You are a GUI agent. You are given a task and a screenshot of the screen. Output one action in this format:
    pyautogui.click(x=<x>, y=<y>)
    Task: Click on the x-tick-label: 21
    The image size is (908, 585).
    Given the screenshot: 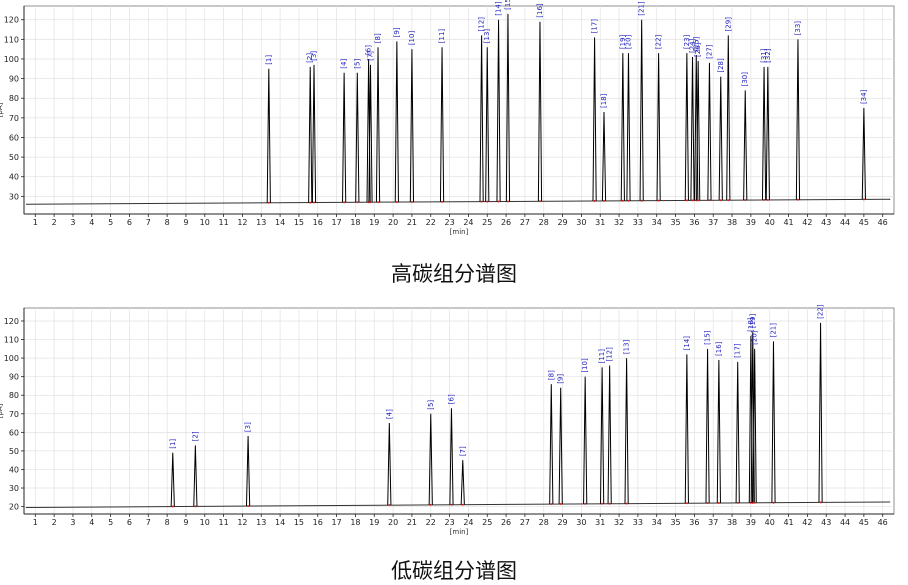 What is the action you would take?
    pyautogui.click(x=412, y=222)
    